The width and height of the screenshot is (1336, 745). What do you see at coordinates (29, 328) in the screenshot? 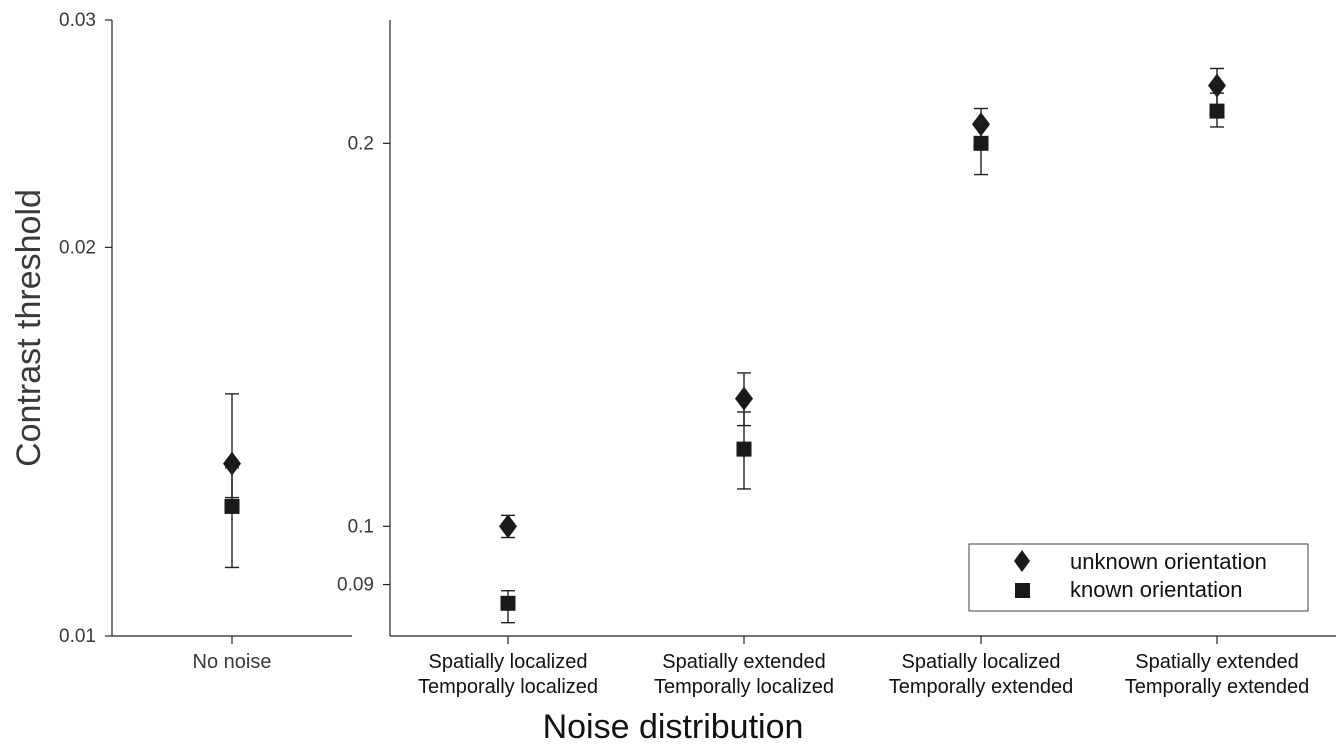
I see `y-axis-label: Contrast threshold` at bounding box center [29, 328].